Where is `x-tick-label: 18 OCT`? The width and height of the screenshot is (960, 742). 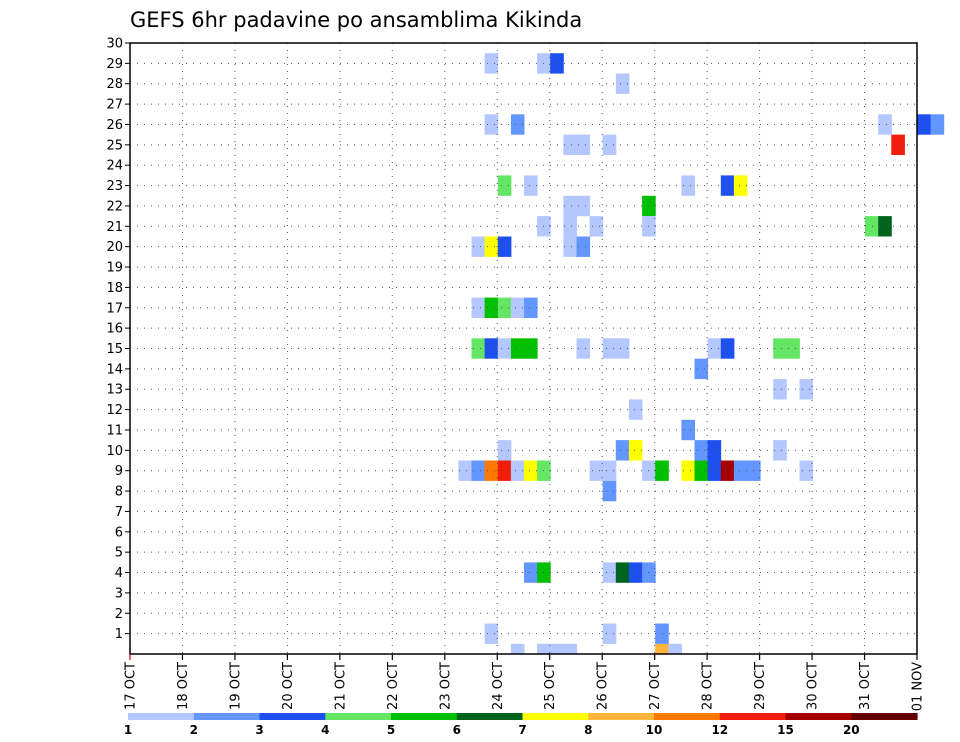
x-tick-label: 18 OCT is located at coordinates (183, 686).